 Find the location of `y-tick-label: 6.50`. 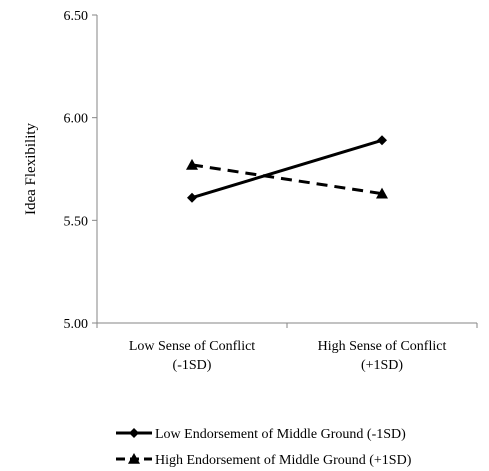

y-tick-label: 6.50 is located at coordinates (76, 16).